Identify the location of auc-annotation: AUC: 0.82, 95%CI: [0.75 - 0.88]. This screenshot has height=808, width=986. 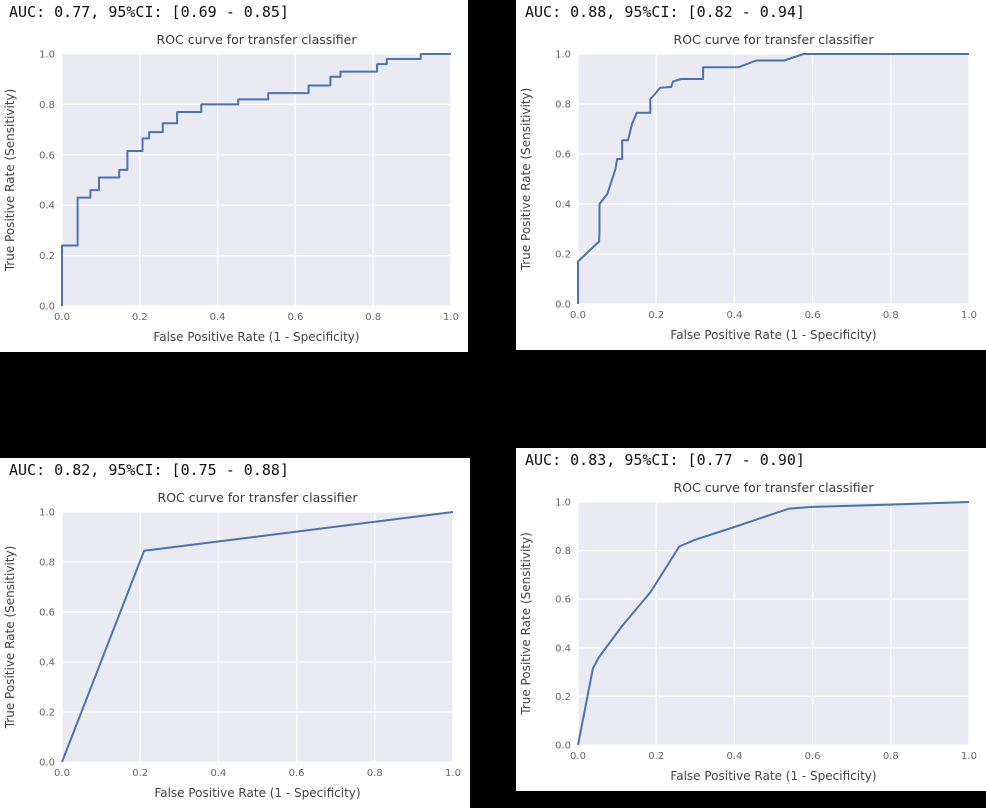
(149, 470).